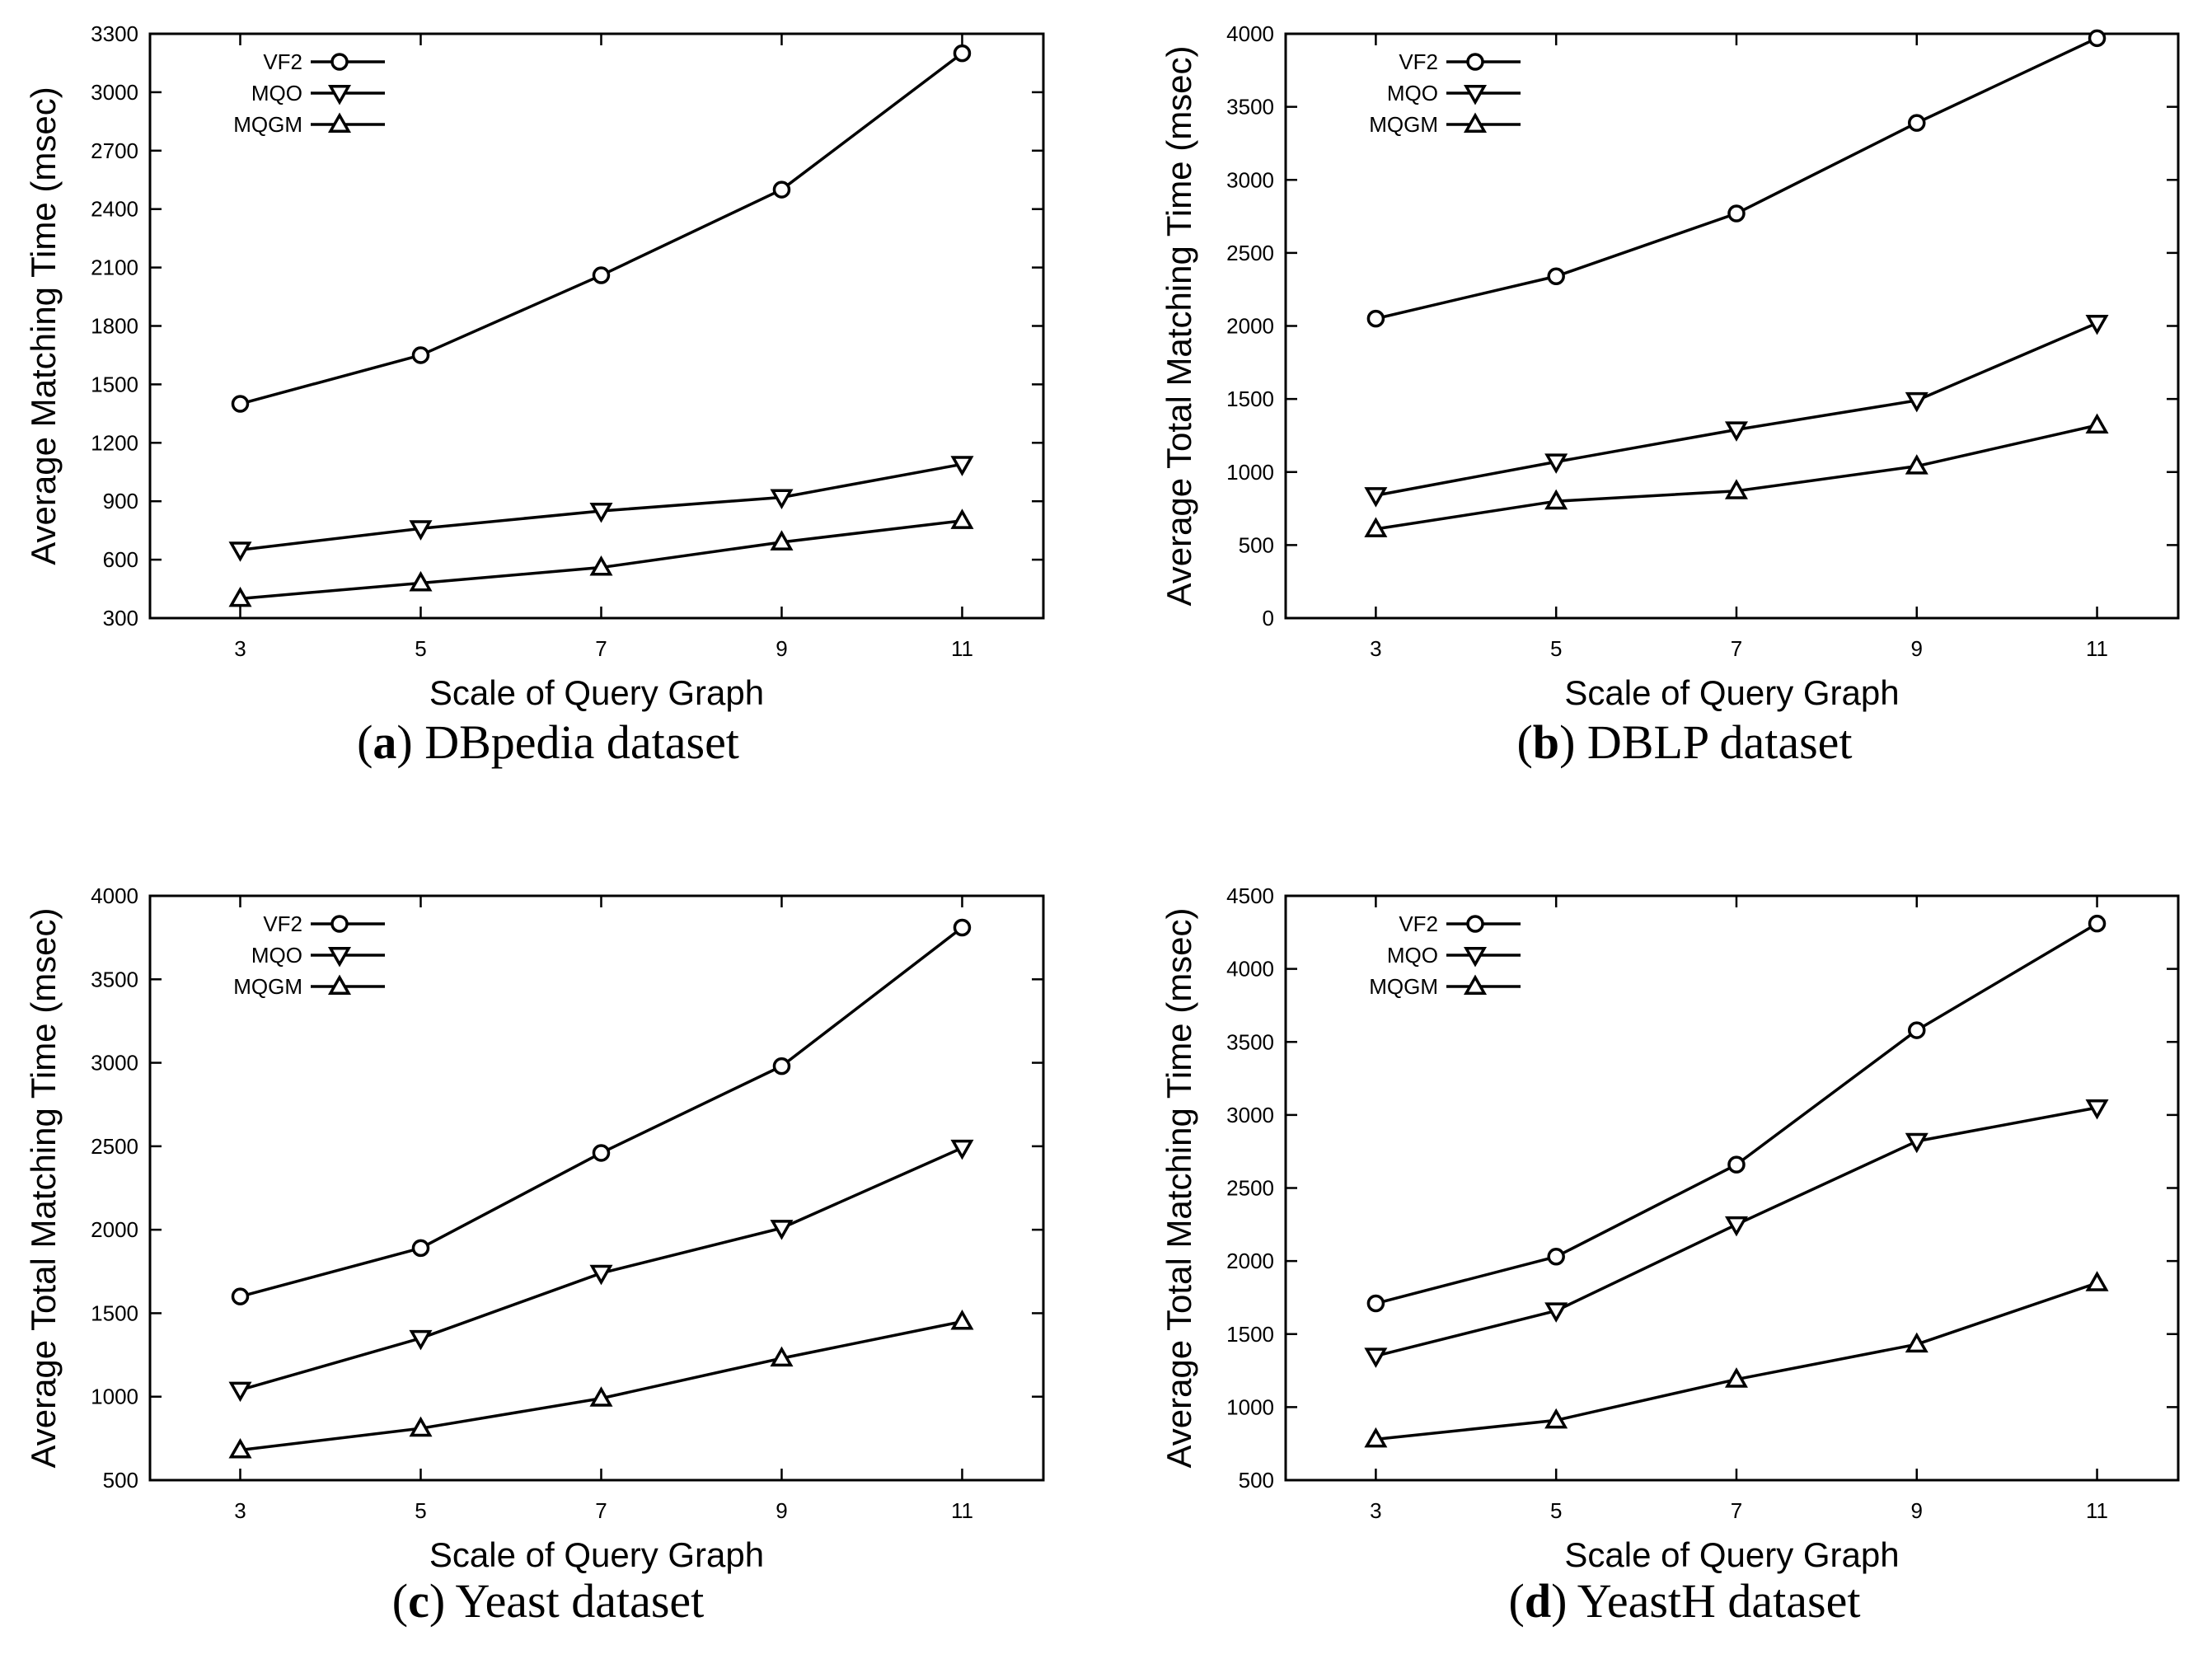 Image resolution: width=2212 pixels, height=1673 pixels. Describe the element at coordinates (581, 742) in the screenshot. I see `caption-text: DBpedia dataset` at that location.